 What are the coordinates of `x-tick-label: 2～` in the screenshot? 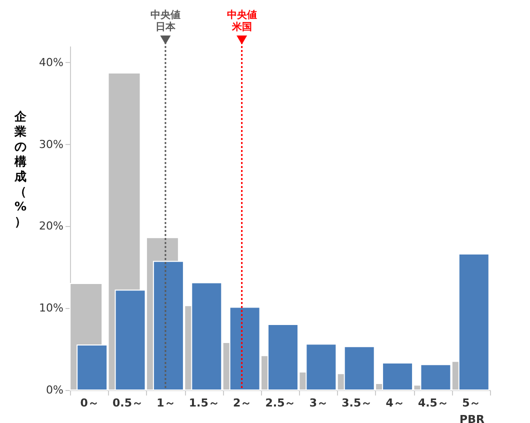 It's located at (242, 403).